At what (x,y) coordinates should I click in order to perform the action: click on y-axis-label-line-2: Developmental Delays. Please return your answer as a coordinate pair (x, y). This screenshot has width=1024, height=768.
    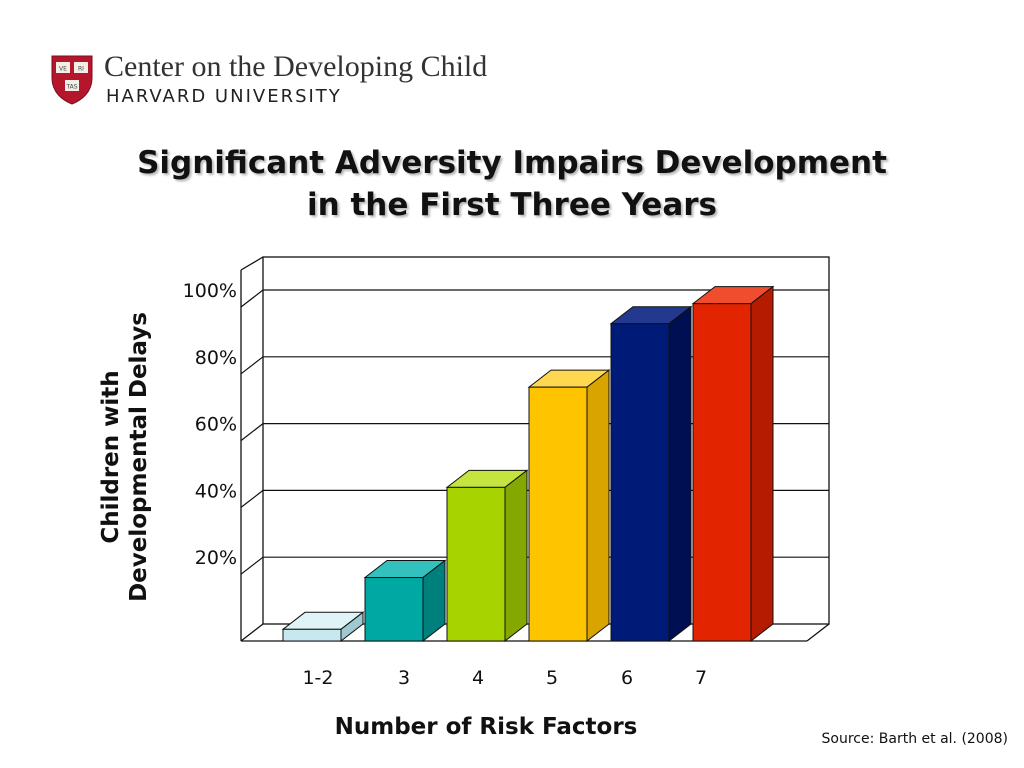
    Looking at the image, I should click on (139, 457).